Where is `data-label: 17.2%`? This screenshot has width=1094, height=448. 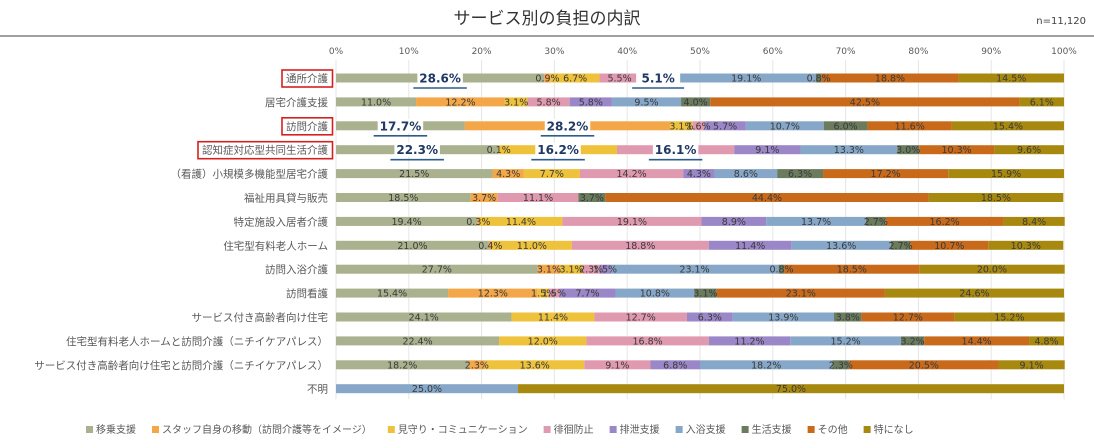
data-label: 17.2% is located at coordinates (886, 174).